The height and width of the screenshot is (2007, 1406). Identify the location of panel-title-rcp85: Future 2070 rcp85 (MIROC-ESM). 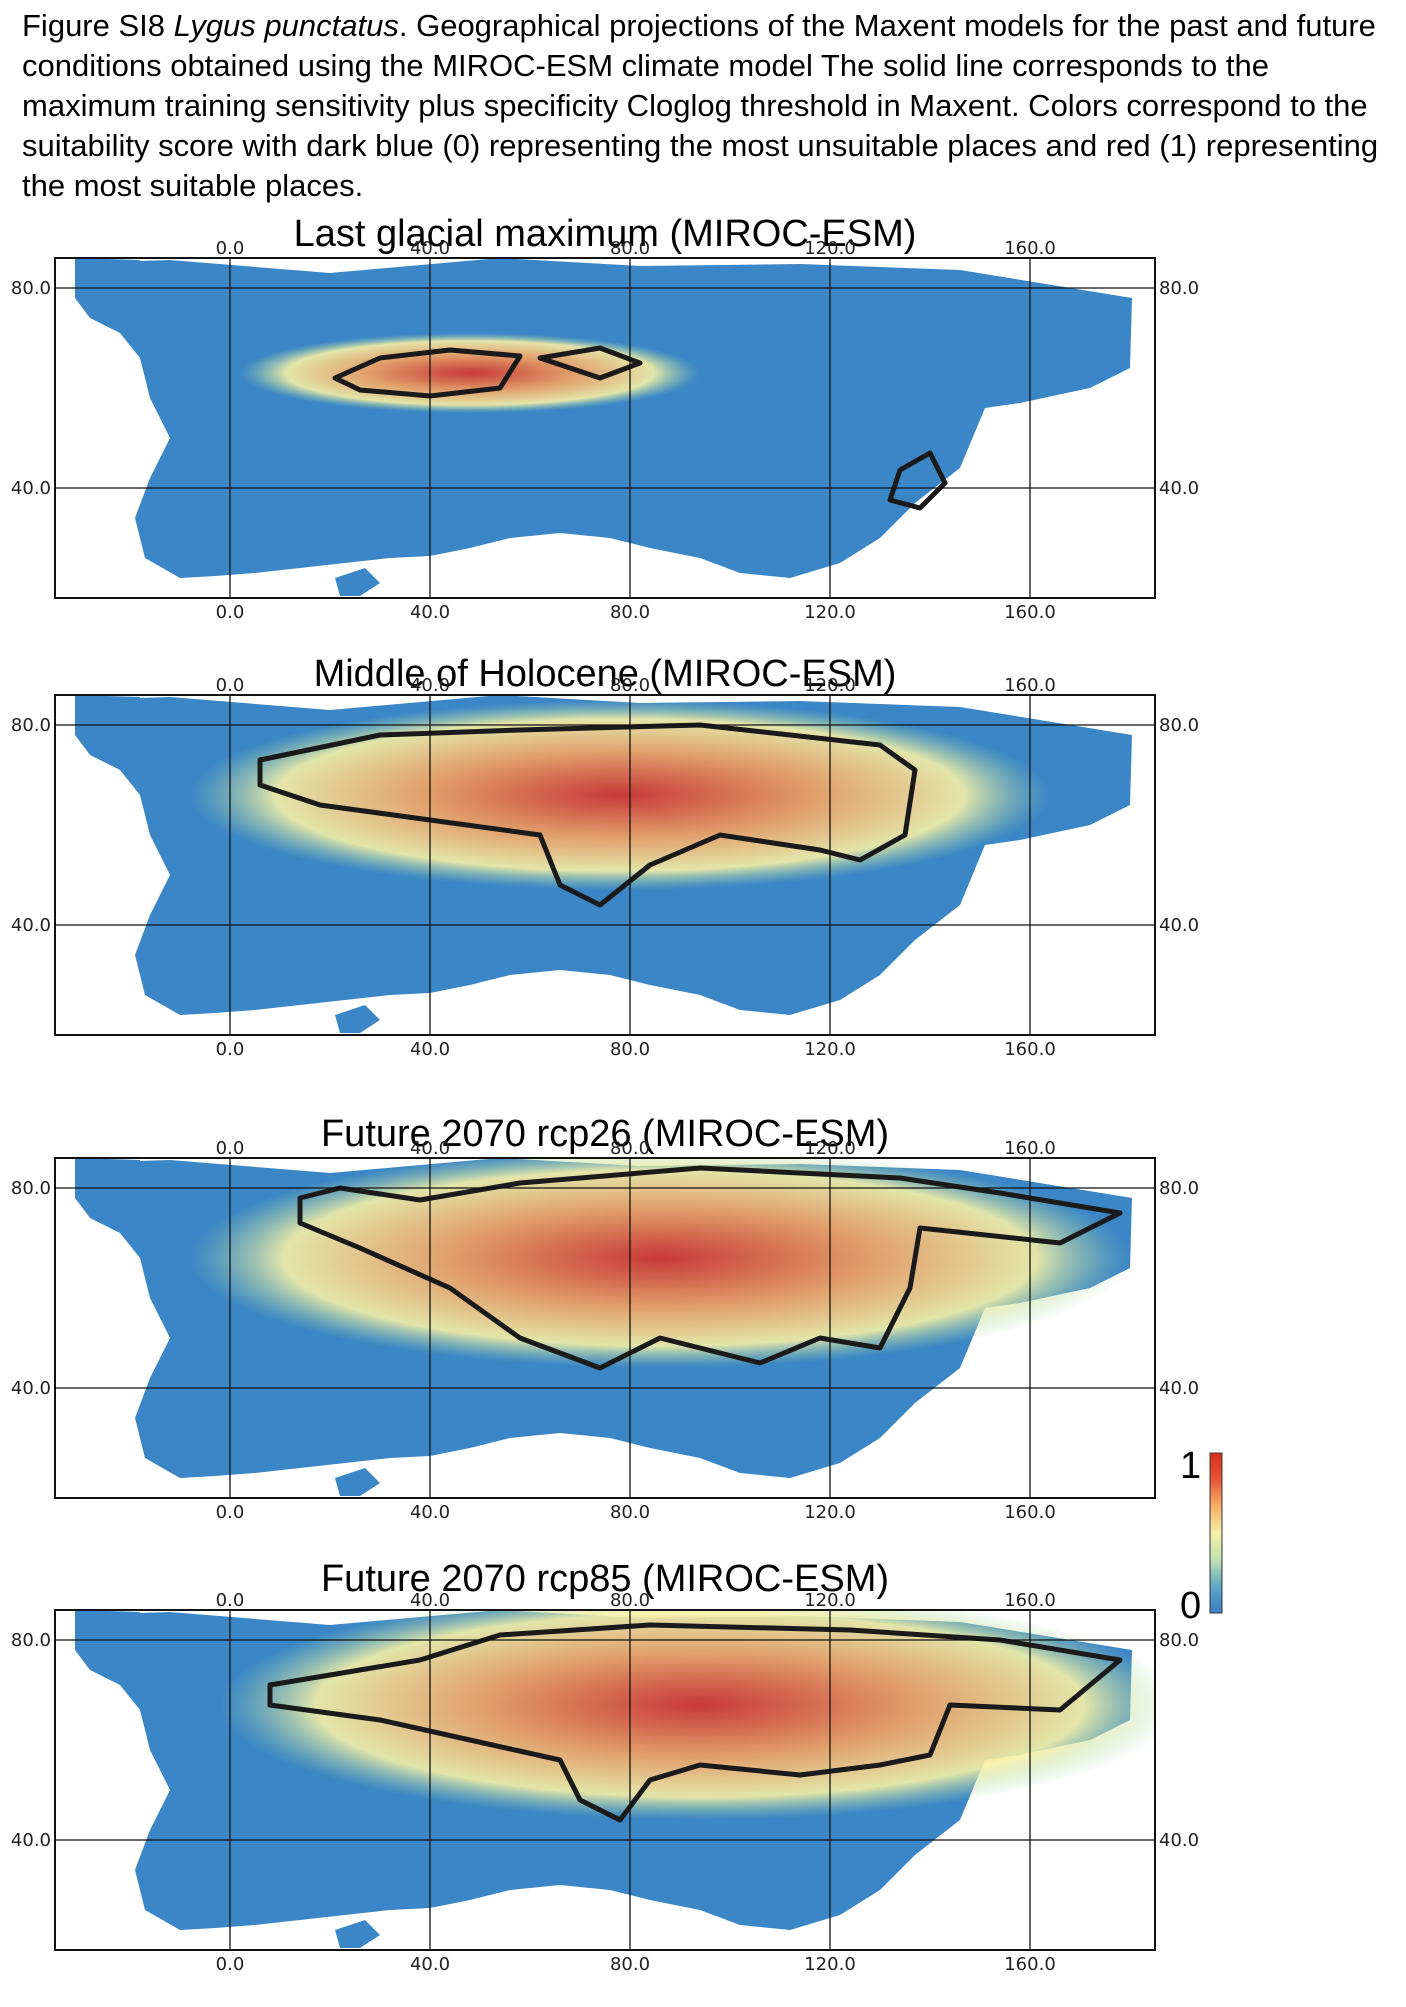
(605, 1579).